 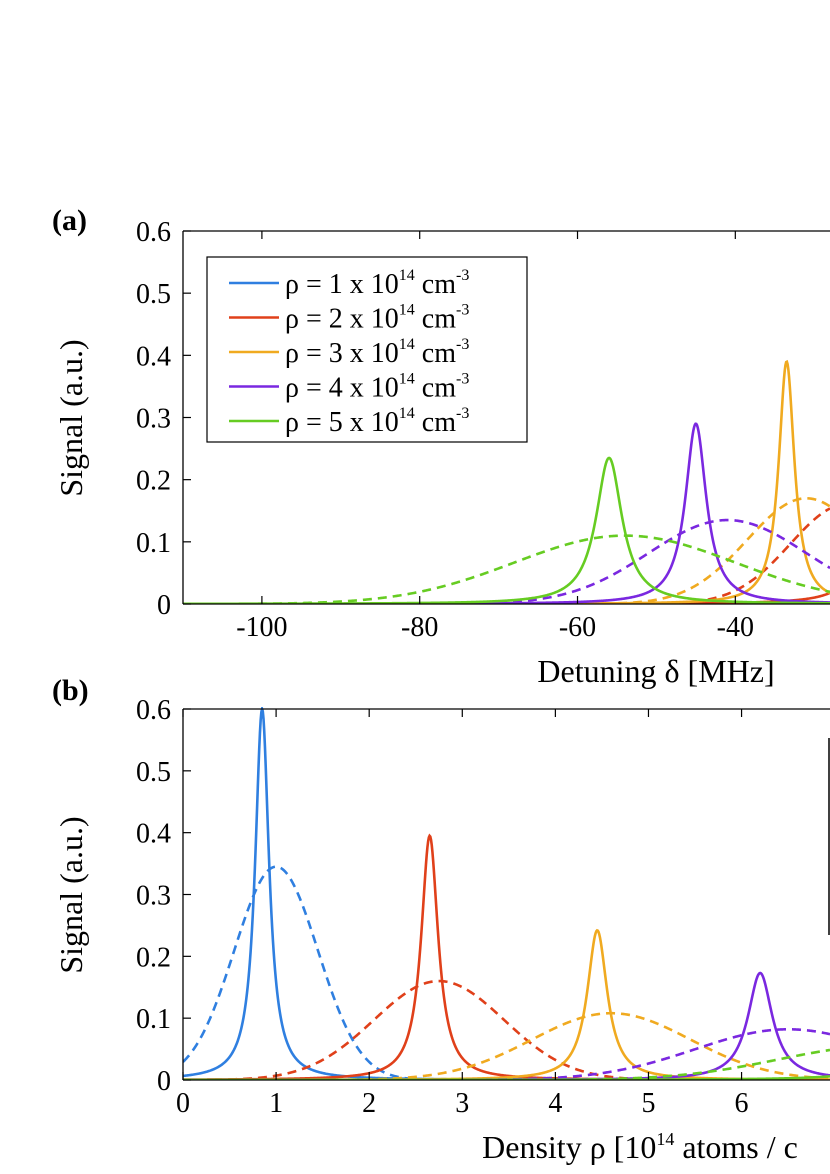 What do you see at coordinates (462, 1103) in the screenshot?
I see `x-tick-label: 3` at bounding box center [462, 1103].